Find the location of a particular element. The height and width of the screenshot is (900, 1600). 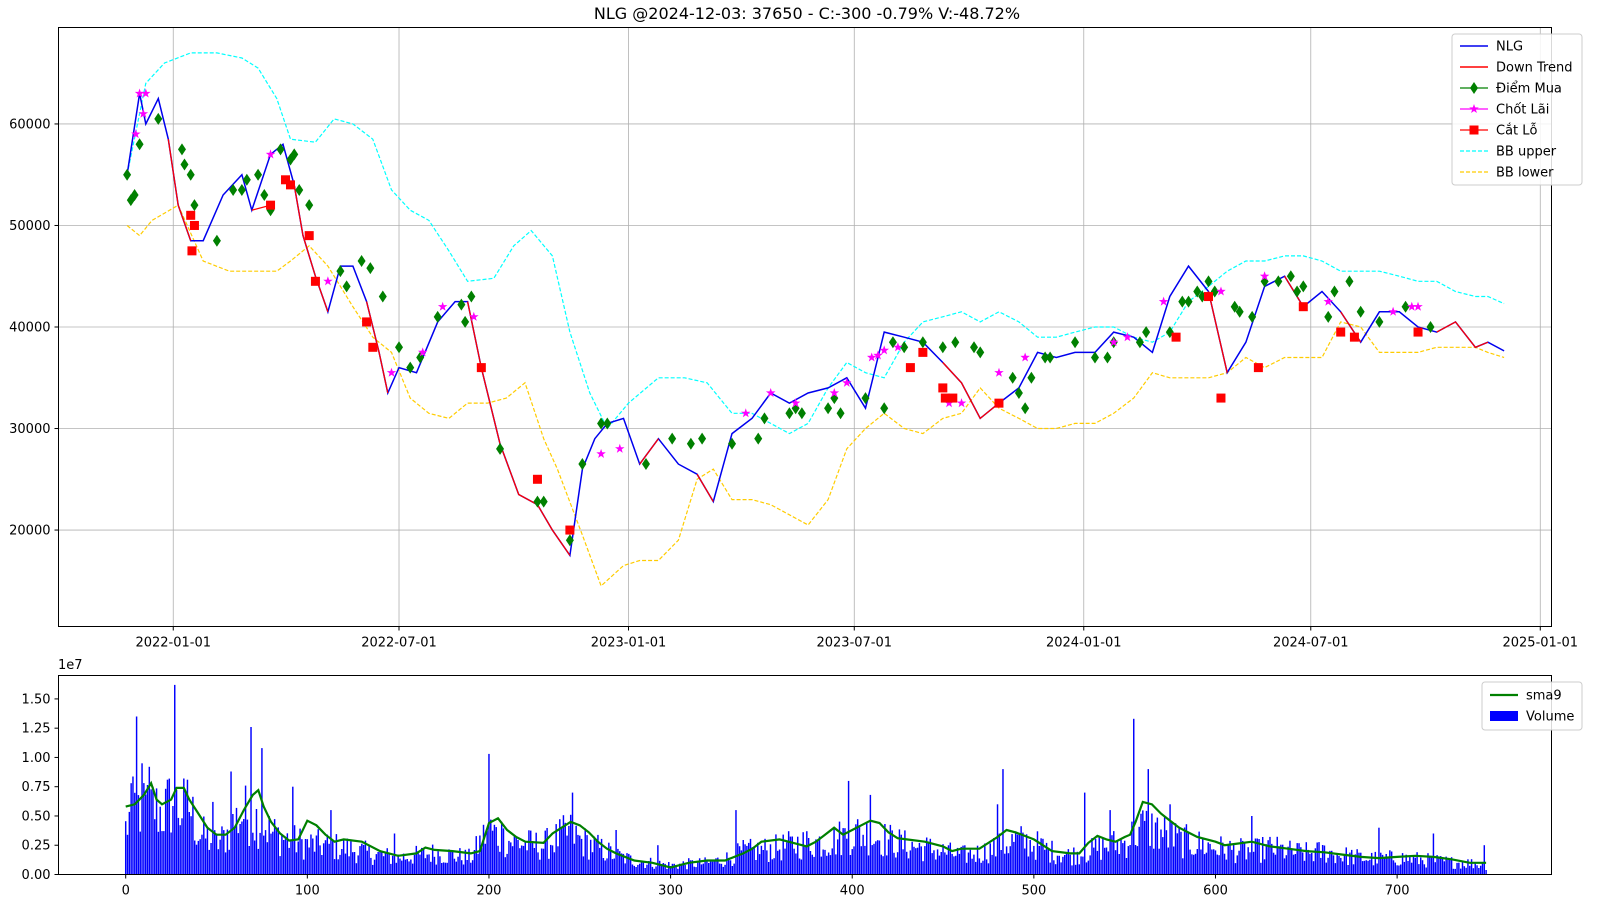

volume-y-tick-label: 1.25 is located at coordinates (36, 729).